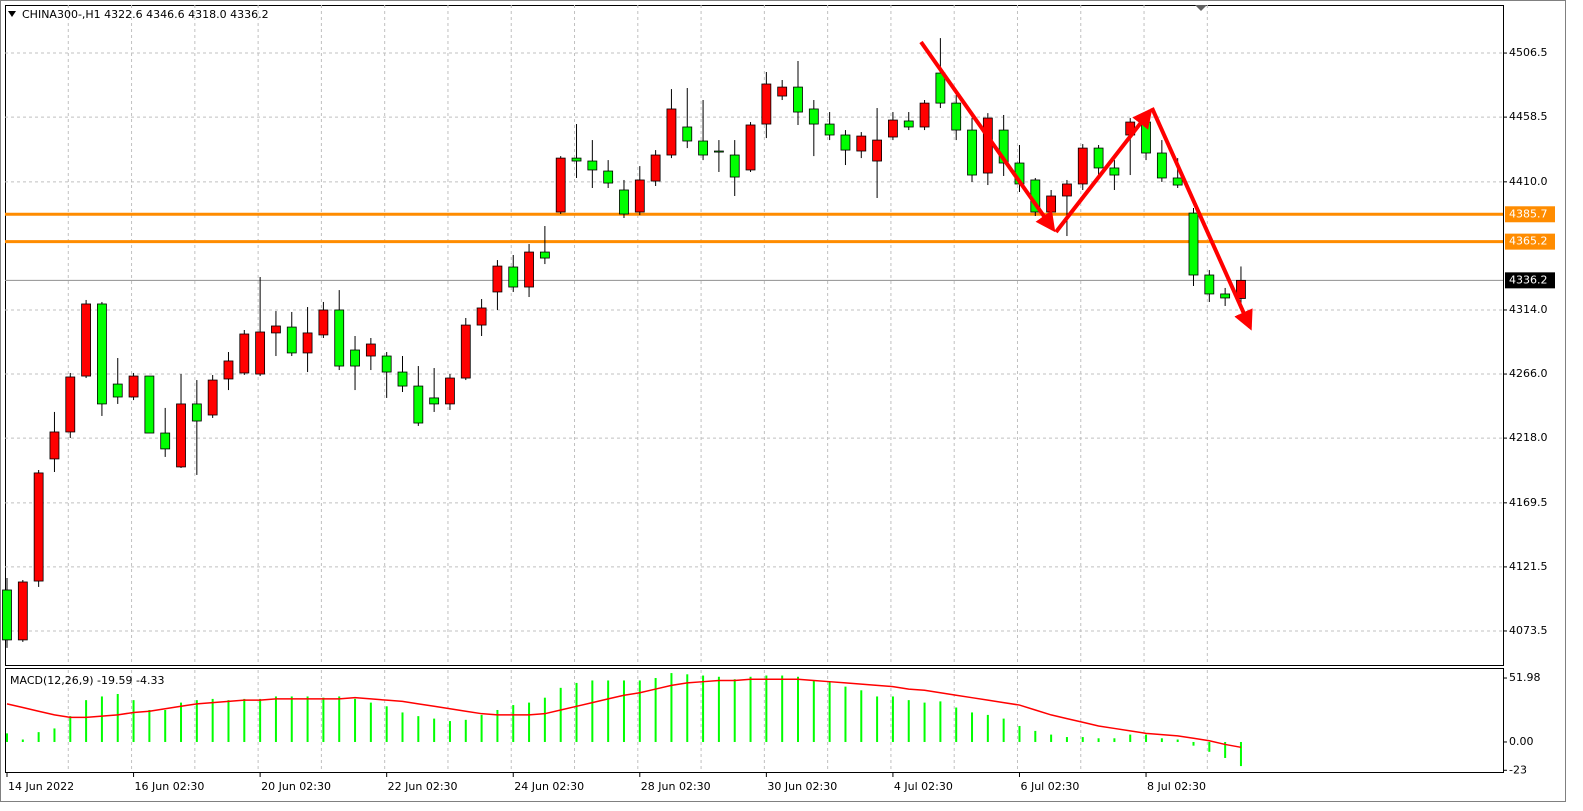 The width and height of the screenshot is (1583, 811). Describe the element at coordinates (1528, 502) in the screenshot. I see `y-tick-label: 4169.5` at that location.